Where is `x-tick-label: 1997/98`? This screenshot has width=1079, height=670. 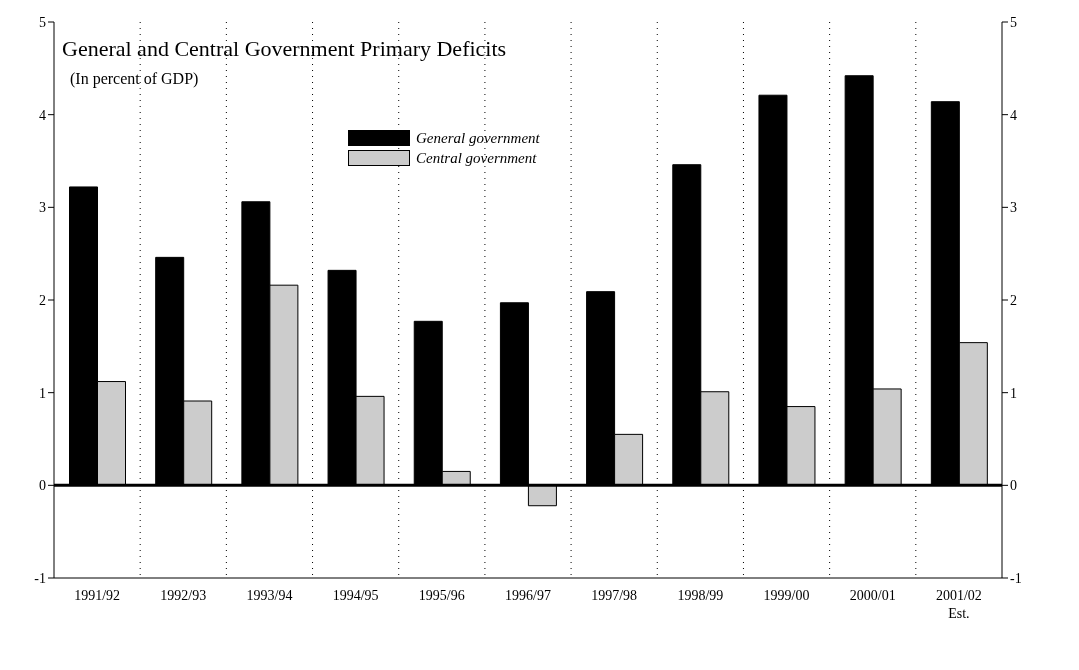
x-tick-label: 1997/98 is located at coordinates (614, 595).